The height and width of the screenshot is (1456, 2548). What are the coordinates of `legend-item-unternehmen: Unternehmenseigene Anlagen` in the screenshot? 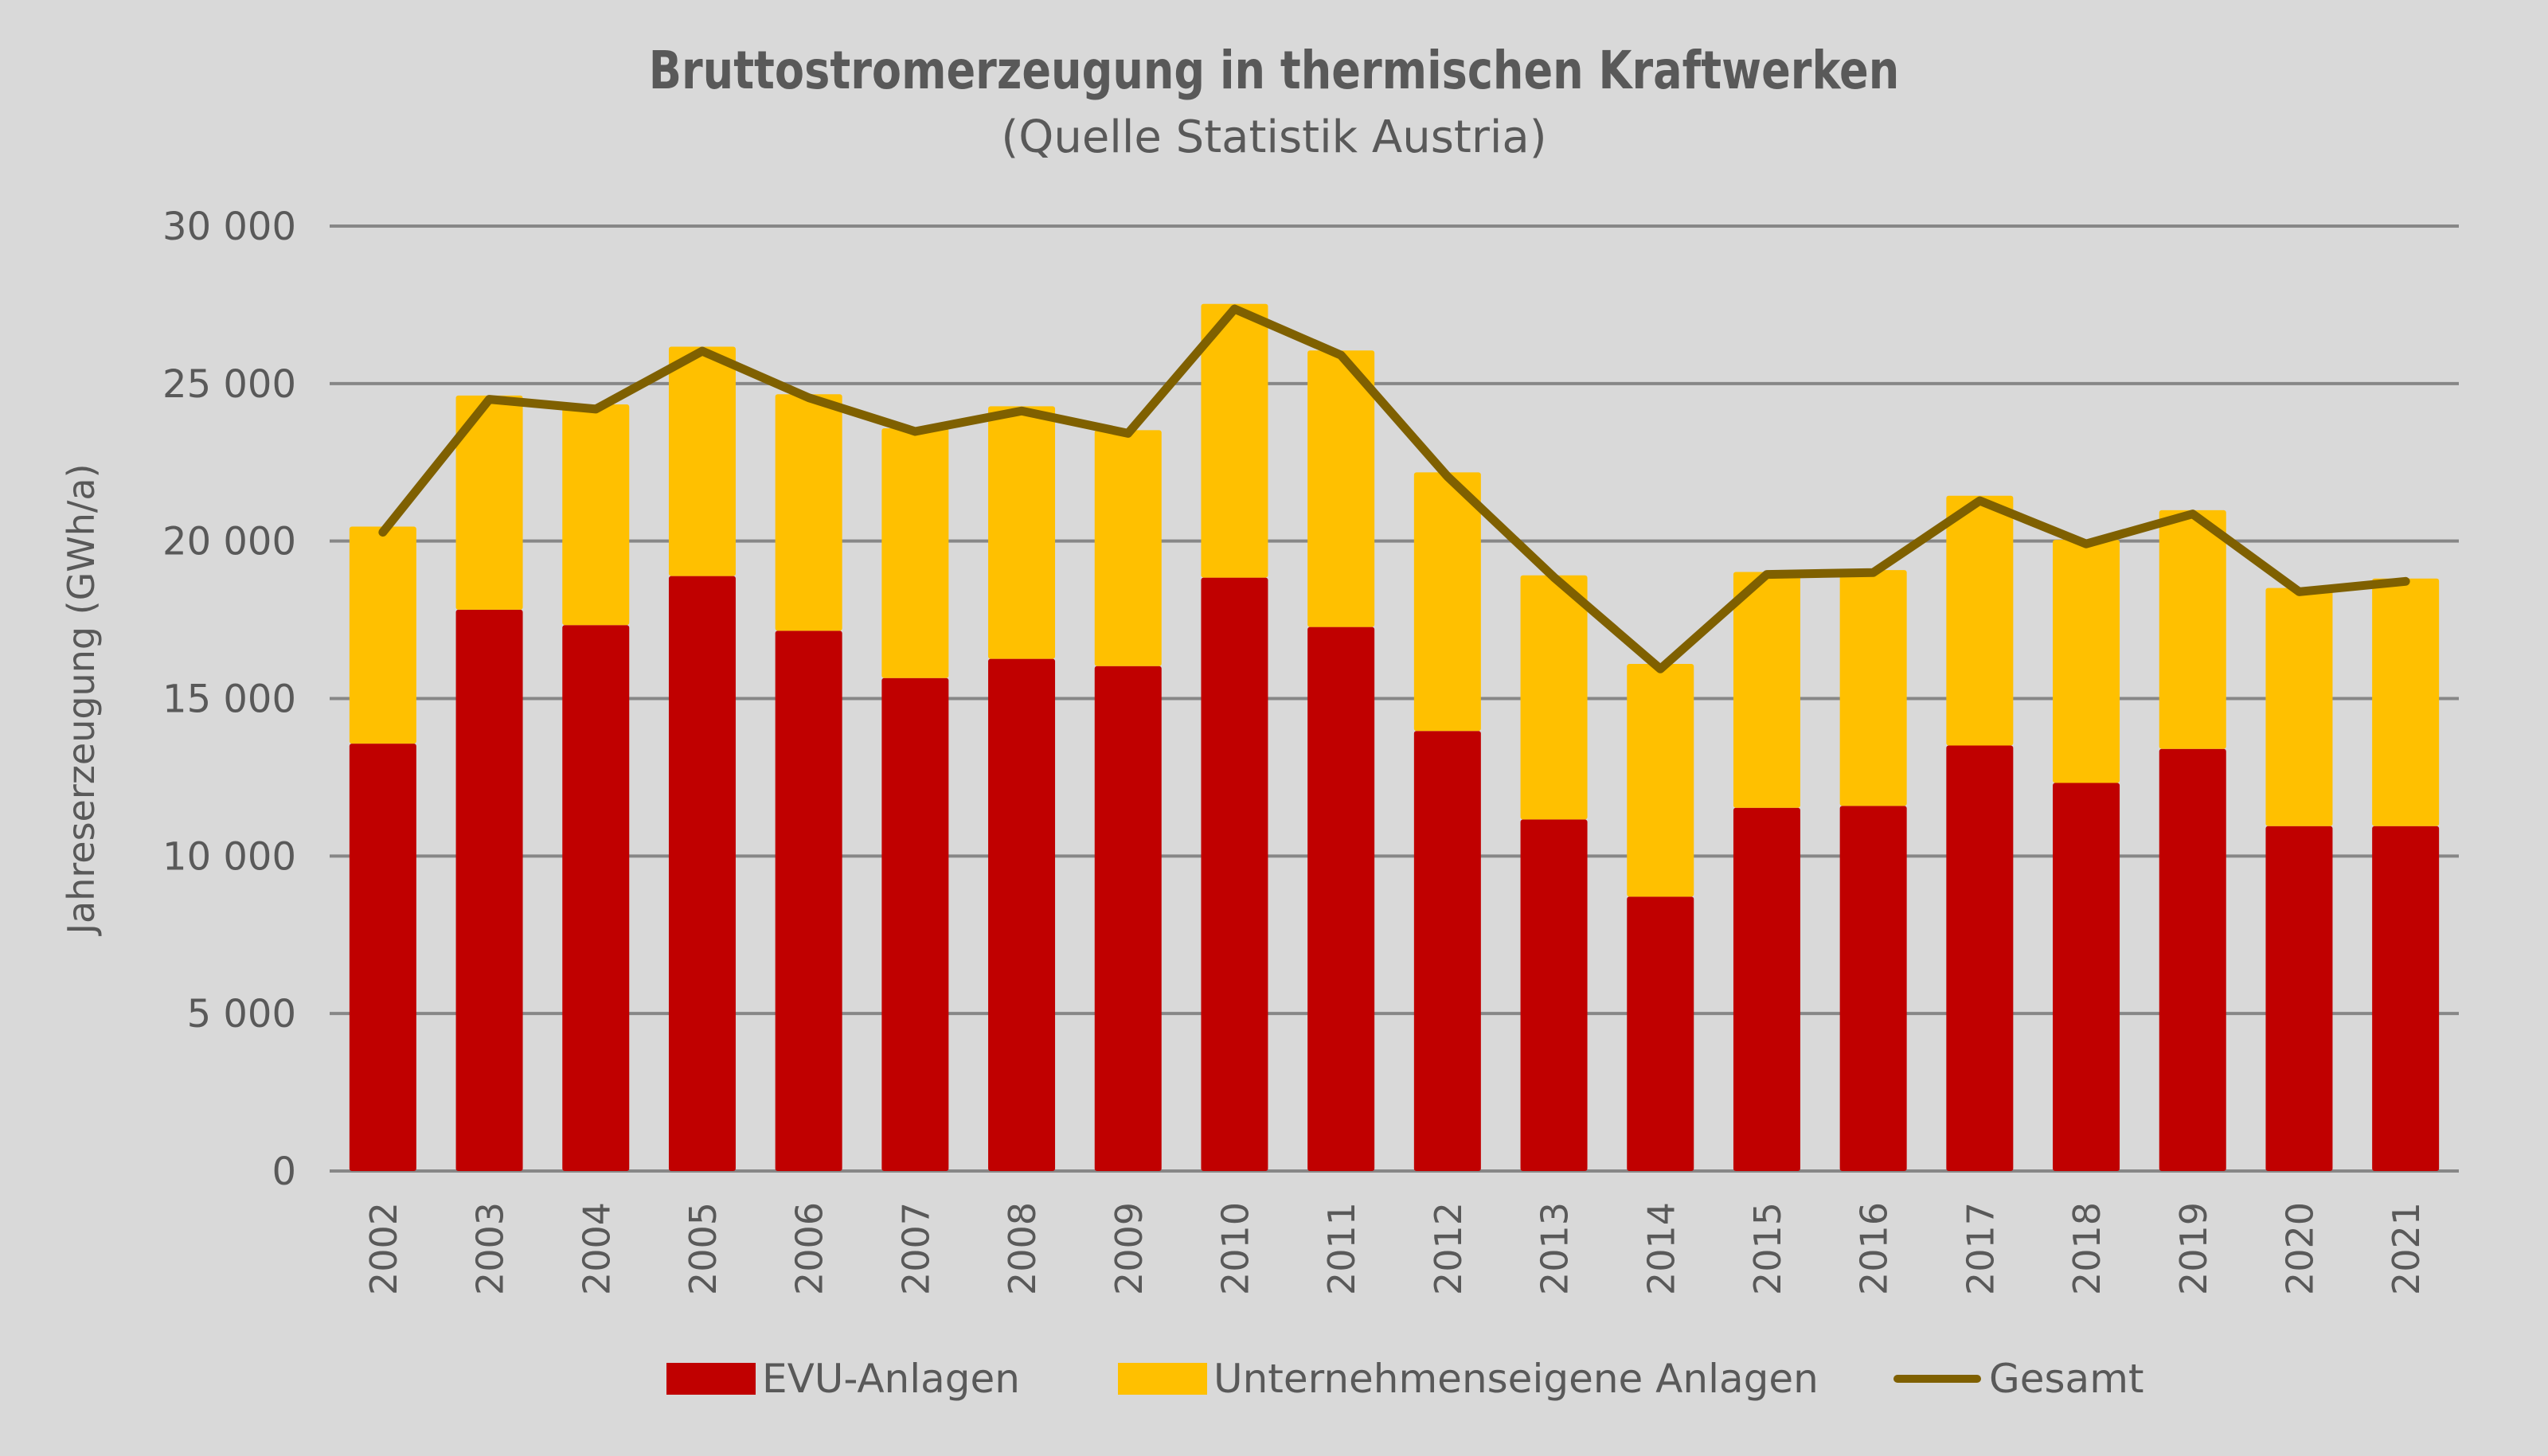 It's located at (1468, 1378).